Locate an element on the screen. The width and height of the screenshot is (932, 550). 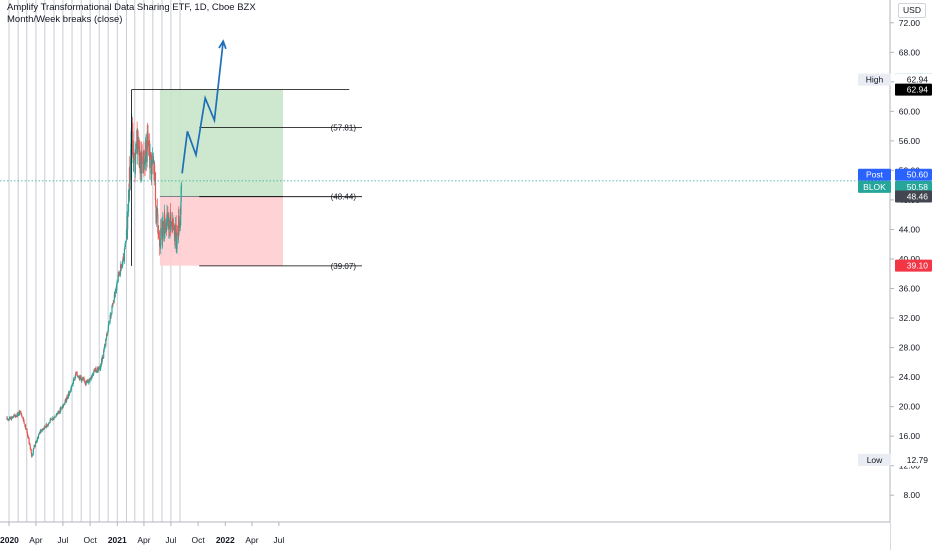
price-label-tag: Post is located at coordinates (875, 175).